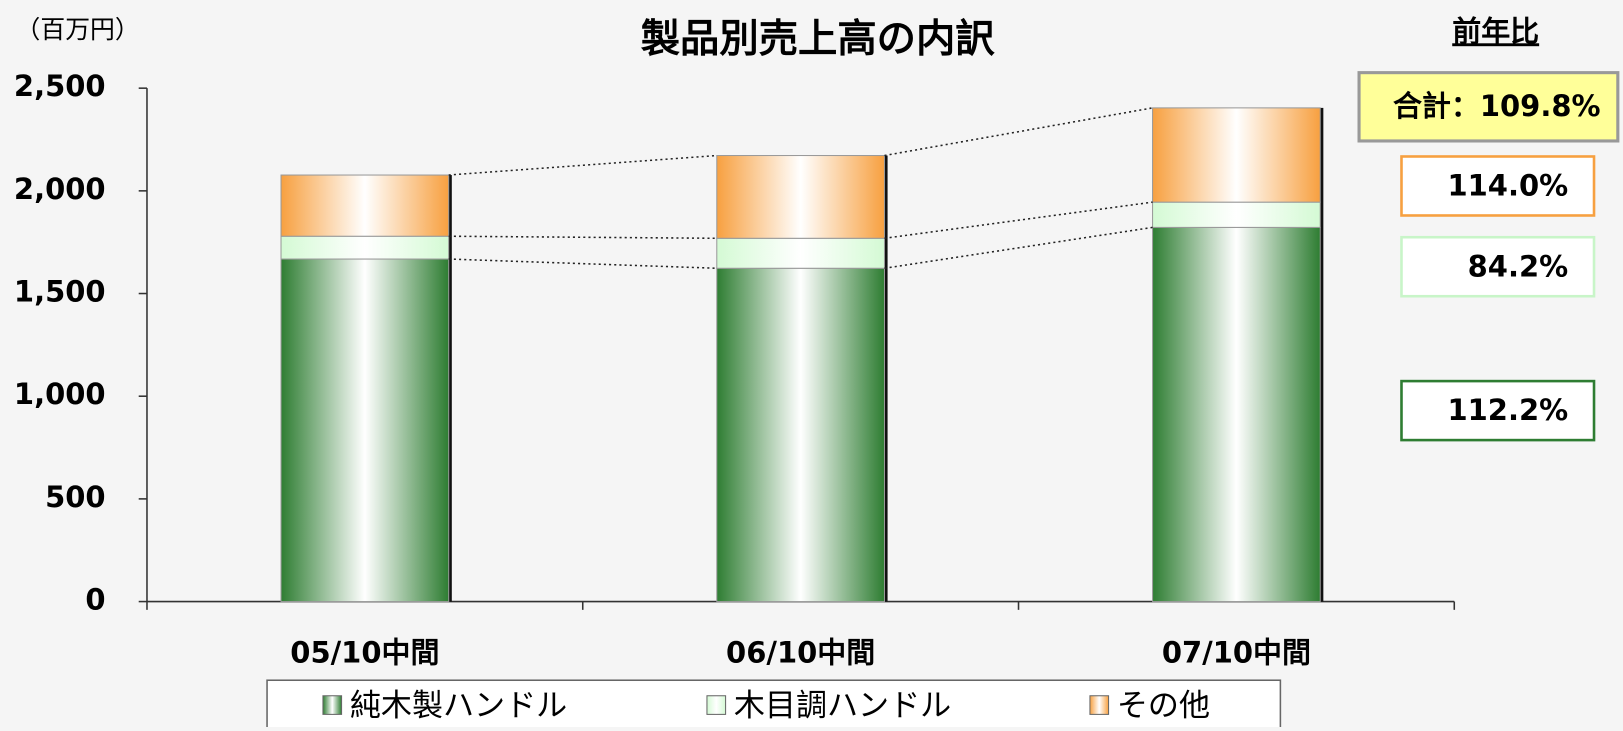 This screenshot has width=1623, height=731. What do you see at coordinates (1236, 652) in the screenshot?
I see `x-tick-label: 07/10中間` at bounding box center [1236, 652].